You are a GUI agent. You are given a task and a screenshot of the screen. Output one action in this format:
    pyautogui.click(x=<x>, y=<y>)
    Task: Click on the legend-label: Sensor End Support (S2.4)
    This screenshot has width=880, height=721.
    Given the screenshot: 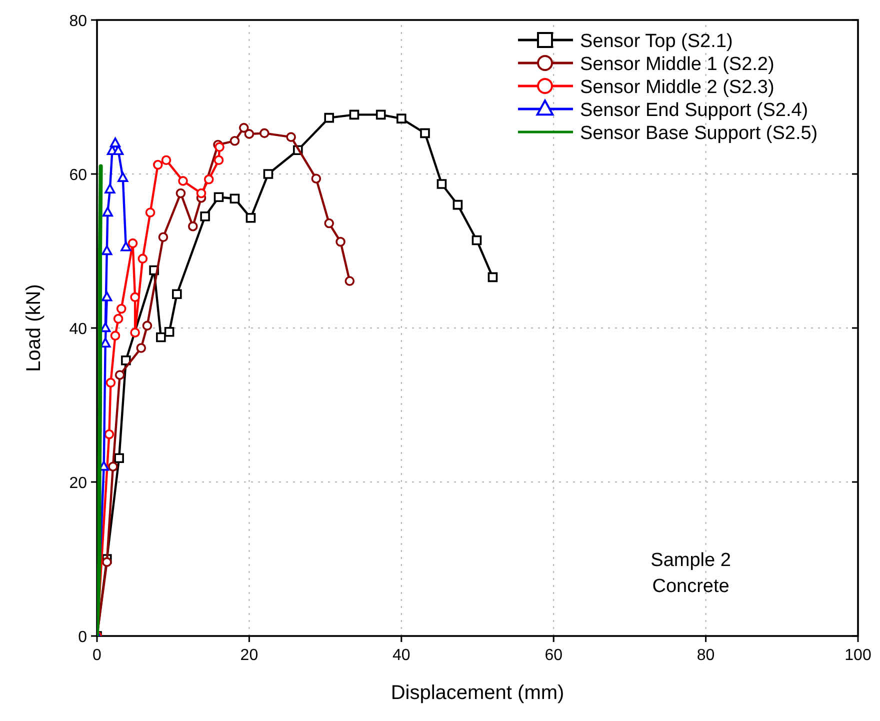 What is the action you would take?
    pyautogui.click(x=694, y=110)
    